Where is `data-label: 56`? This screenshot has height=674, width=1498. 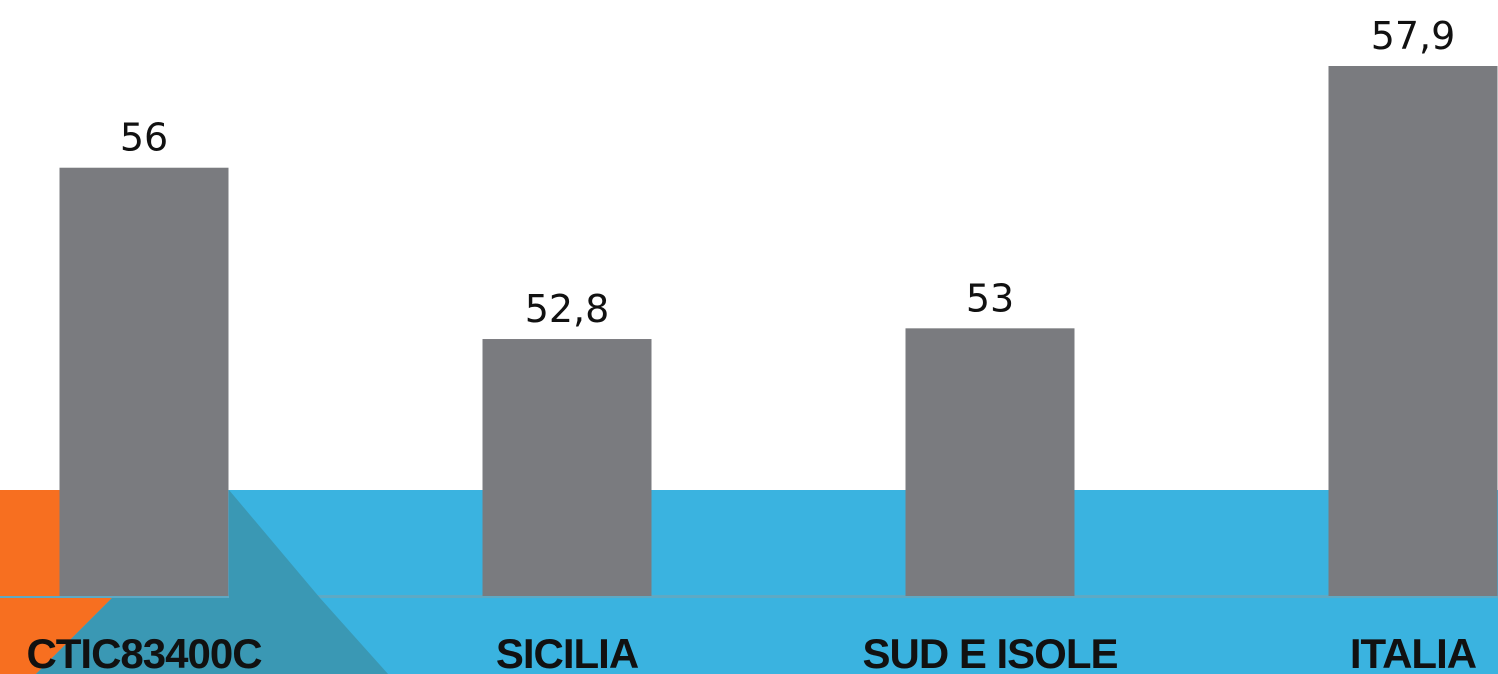 data-label: 56 is located at coordinates (144, 138).